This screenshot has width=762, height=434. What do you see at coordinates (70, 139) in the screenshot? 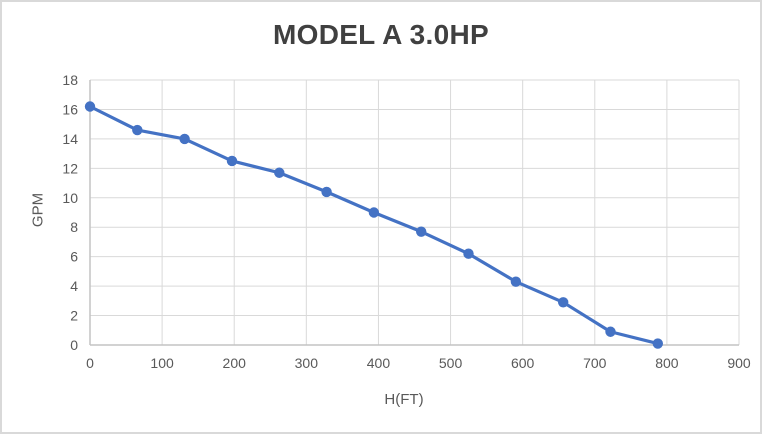
I see `y-tick-label: 14` at bounding box center [70, 139].